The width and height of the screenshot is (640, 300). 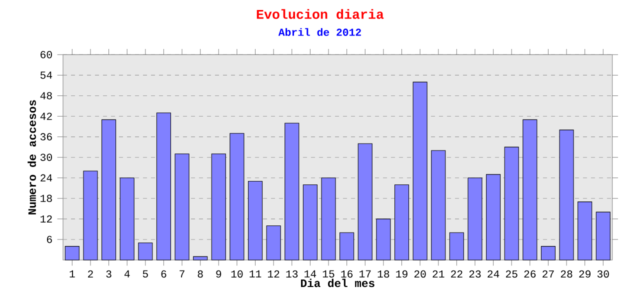 I want to click on x-tick-label: 9, so click(x=219, y=274).